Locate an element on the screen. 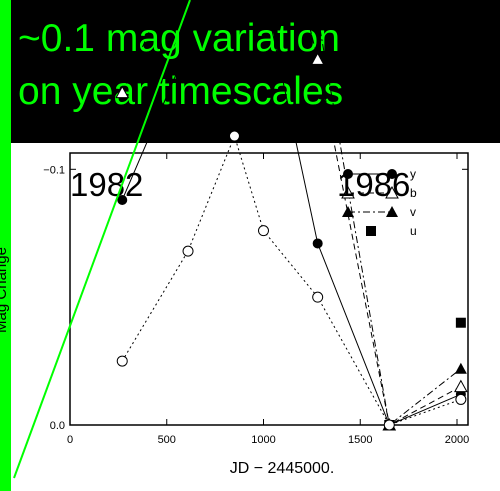 This screenshot has height=491, width=500. x-tick-label: 1500 is located at coordinates (360, 440).